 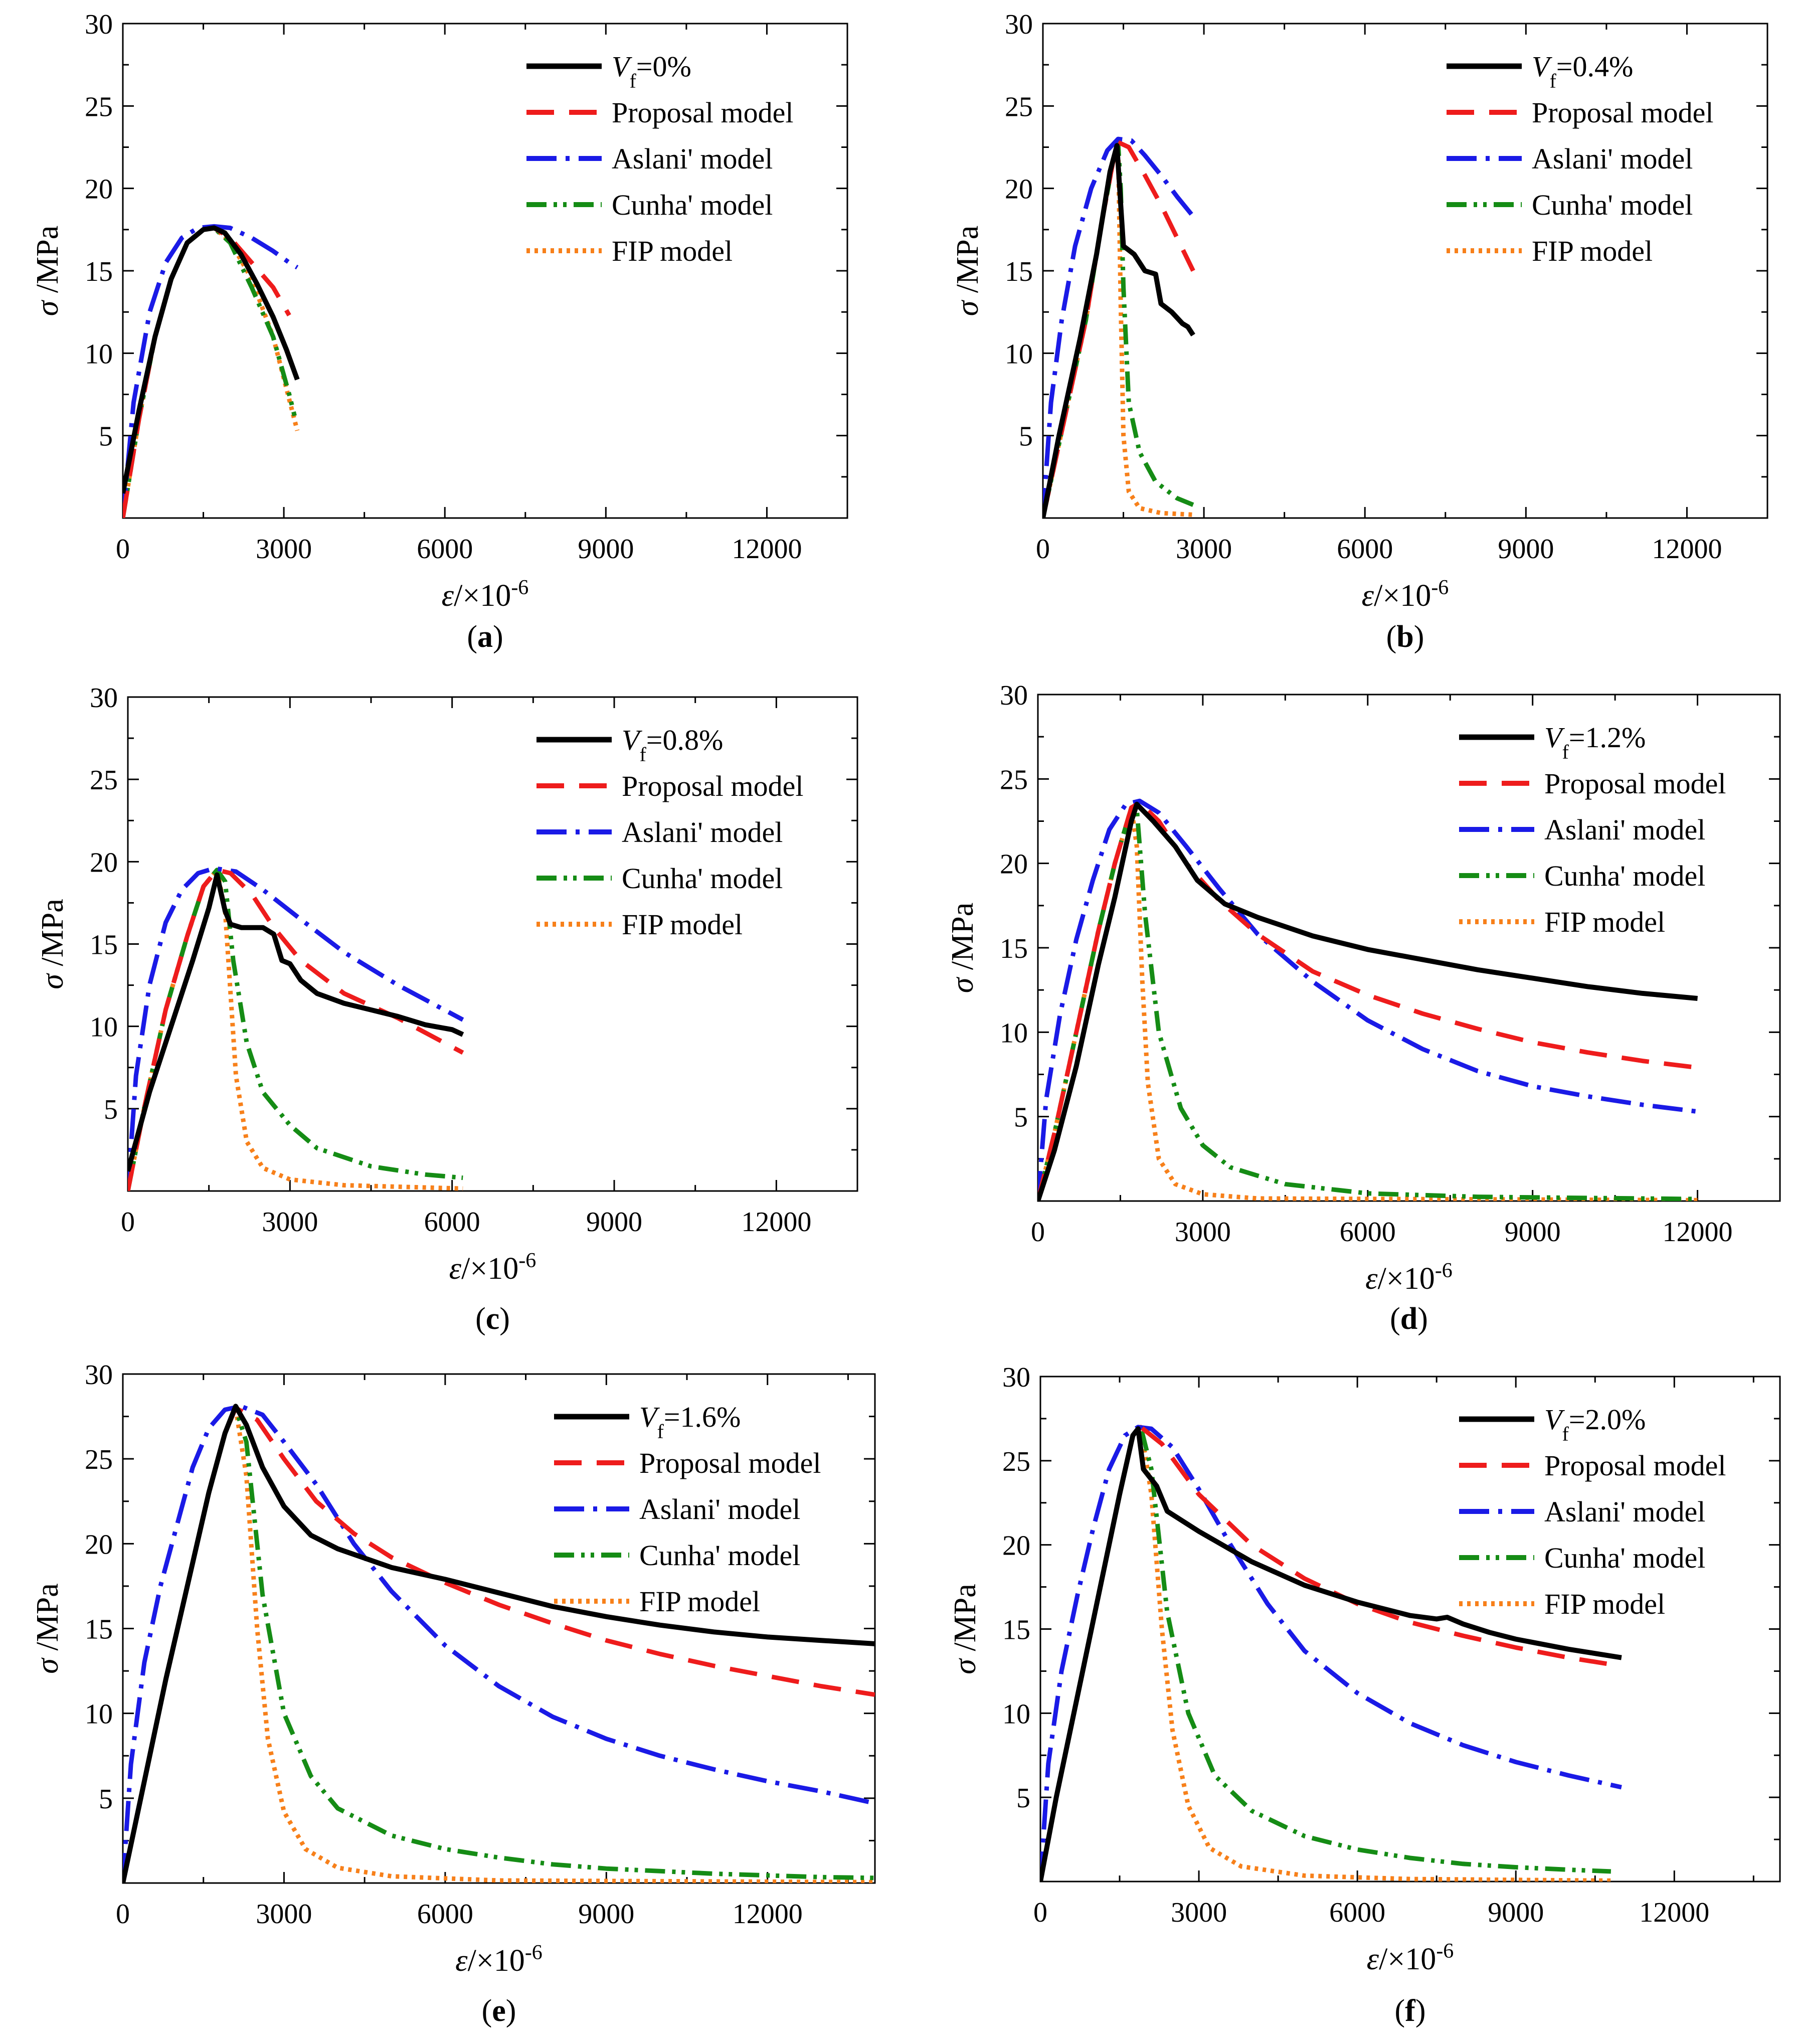 What do you see at coordinates (1608, 737) in the screenshot?
I see `legend-vf-value: =1.2%` at bounding box center [1608, 737].